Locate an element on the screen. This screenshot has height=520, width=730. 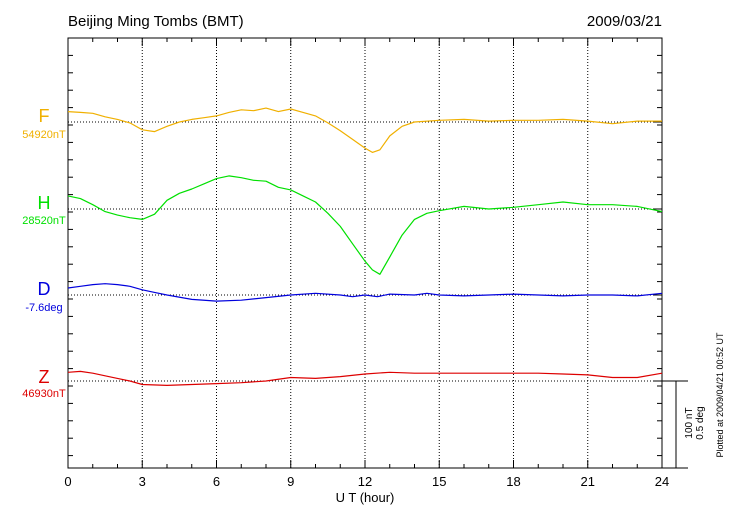
x-tick-label: 3 is located at coordinates (142, 481).